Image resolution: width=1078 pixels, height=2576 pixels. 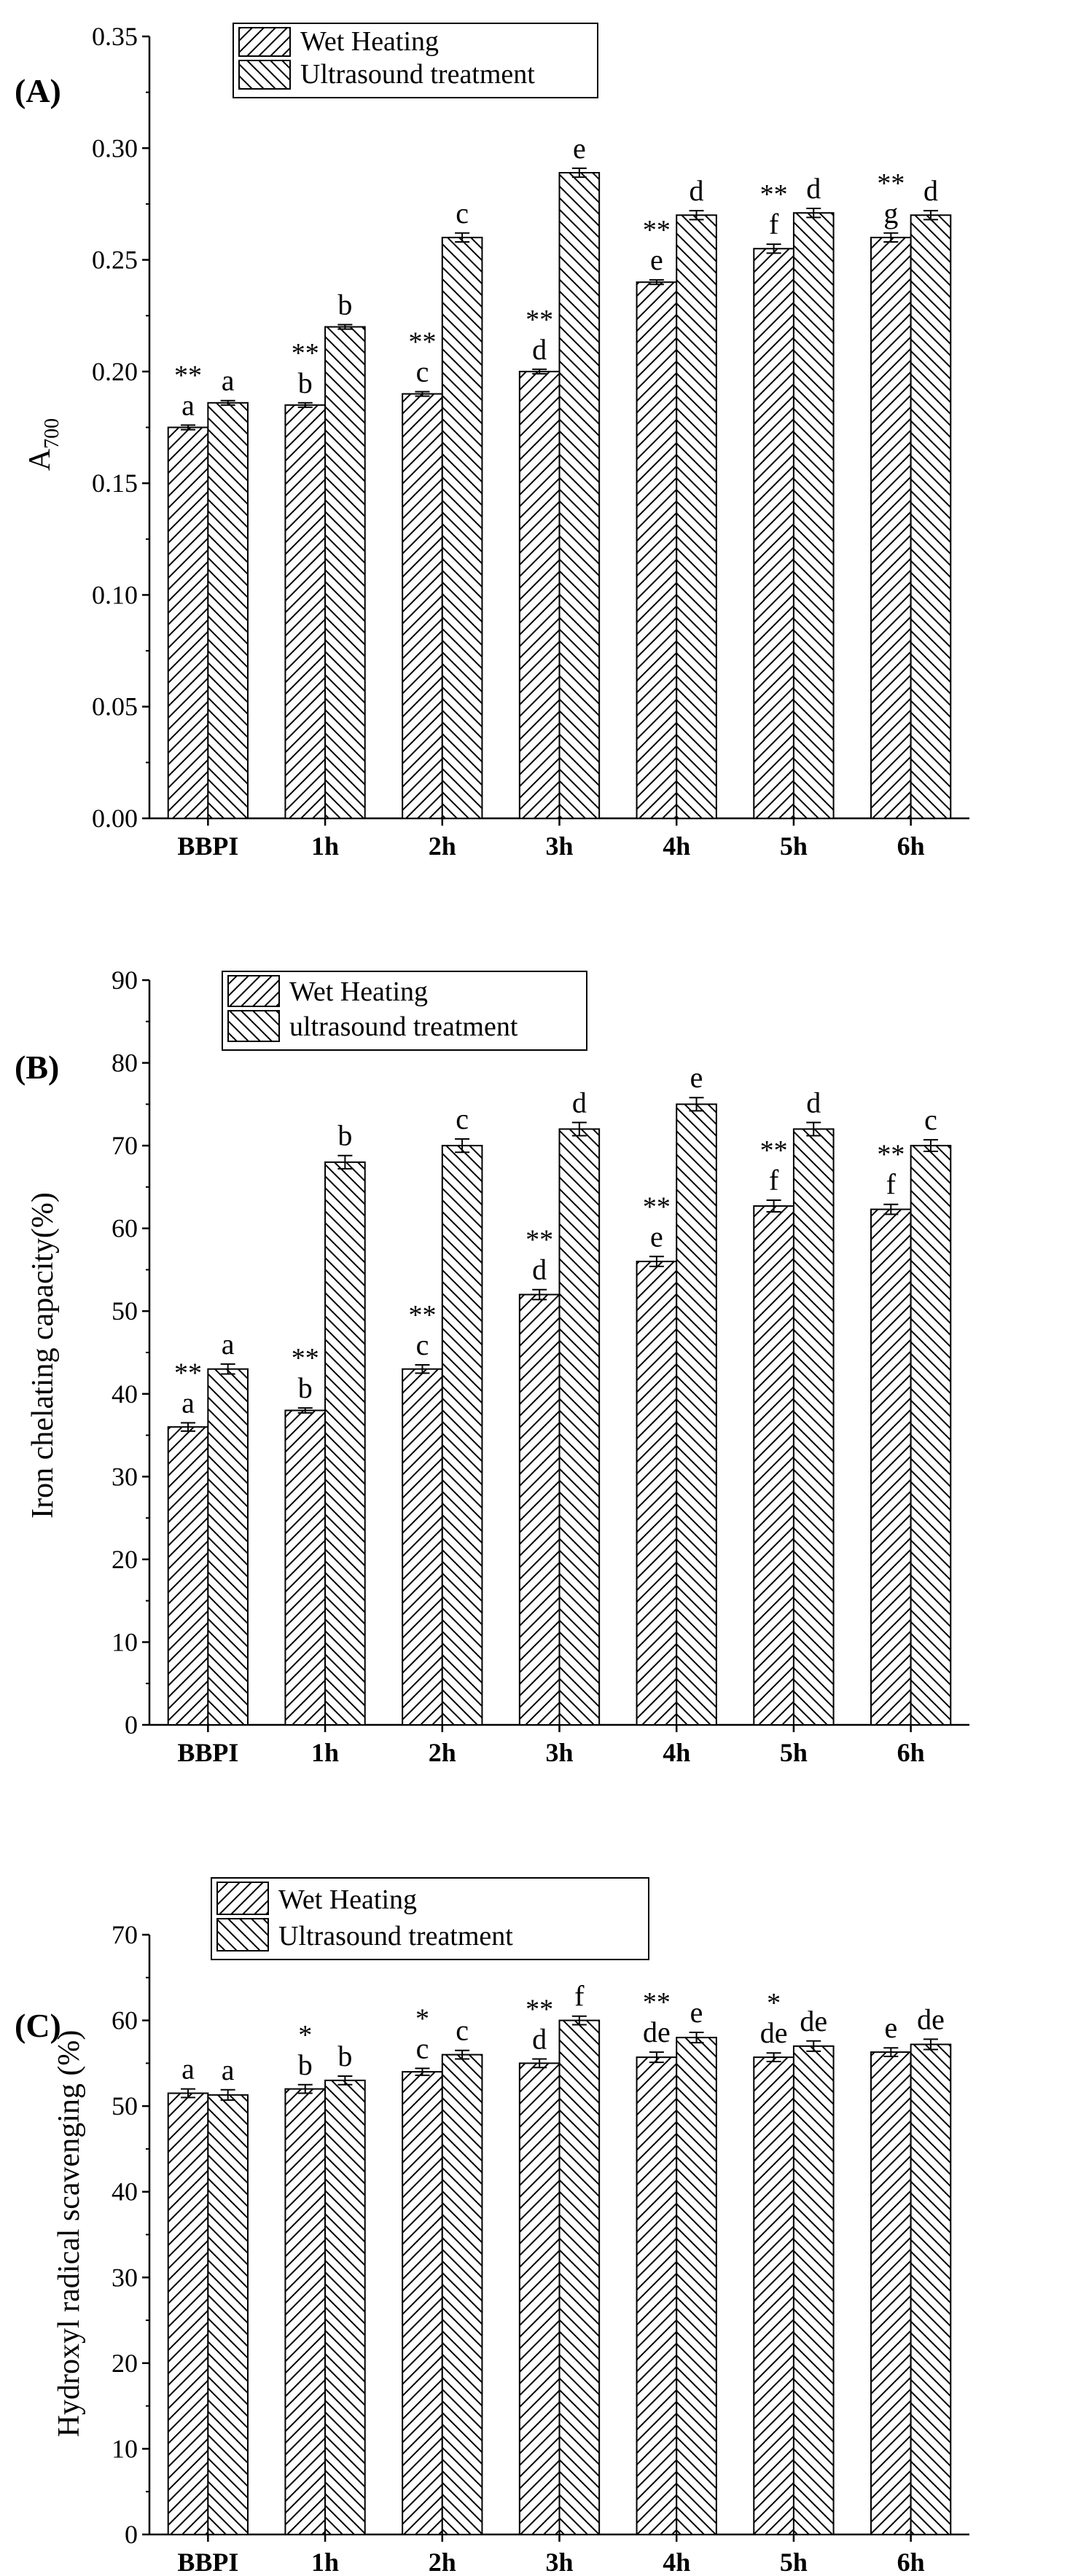 What do you see at coordinates (254, 991) in the screenshot?
I see `legend-swatch-wet-heating` at bounding box center [254, 991].